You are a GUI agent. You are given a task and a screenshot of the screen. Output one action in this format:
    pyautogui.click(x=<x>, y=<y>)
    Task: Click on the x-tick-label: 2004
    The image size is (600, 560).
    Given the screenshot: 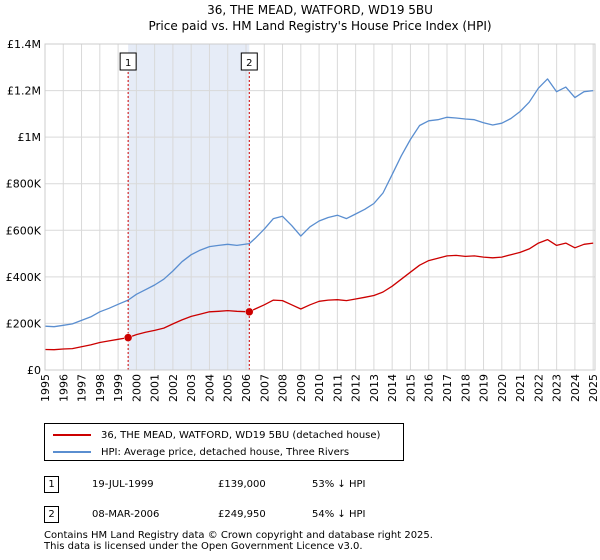 What is the action you would take?
    pyautogui.click(x=209, y=388)
    